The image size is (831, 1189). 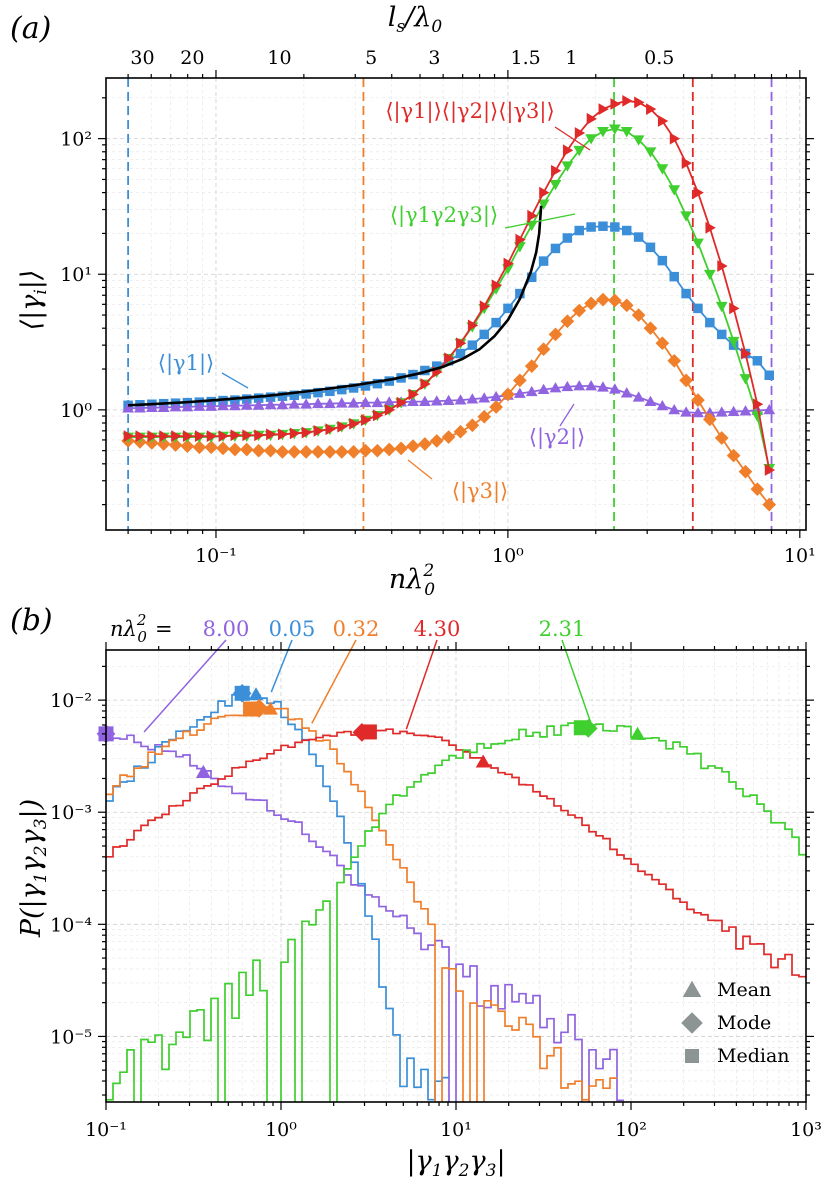 I want to click on mode-marker, so click(x=259, y=708).